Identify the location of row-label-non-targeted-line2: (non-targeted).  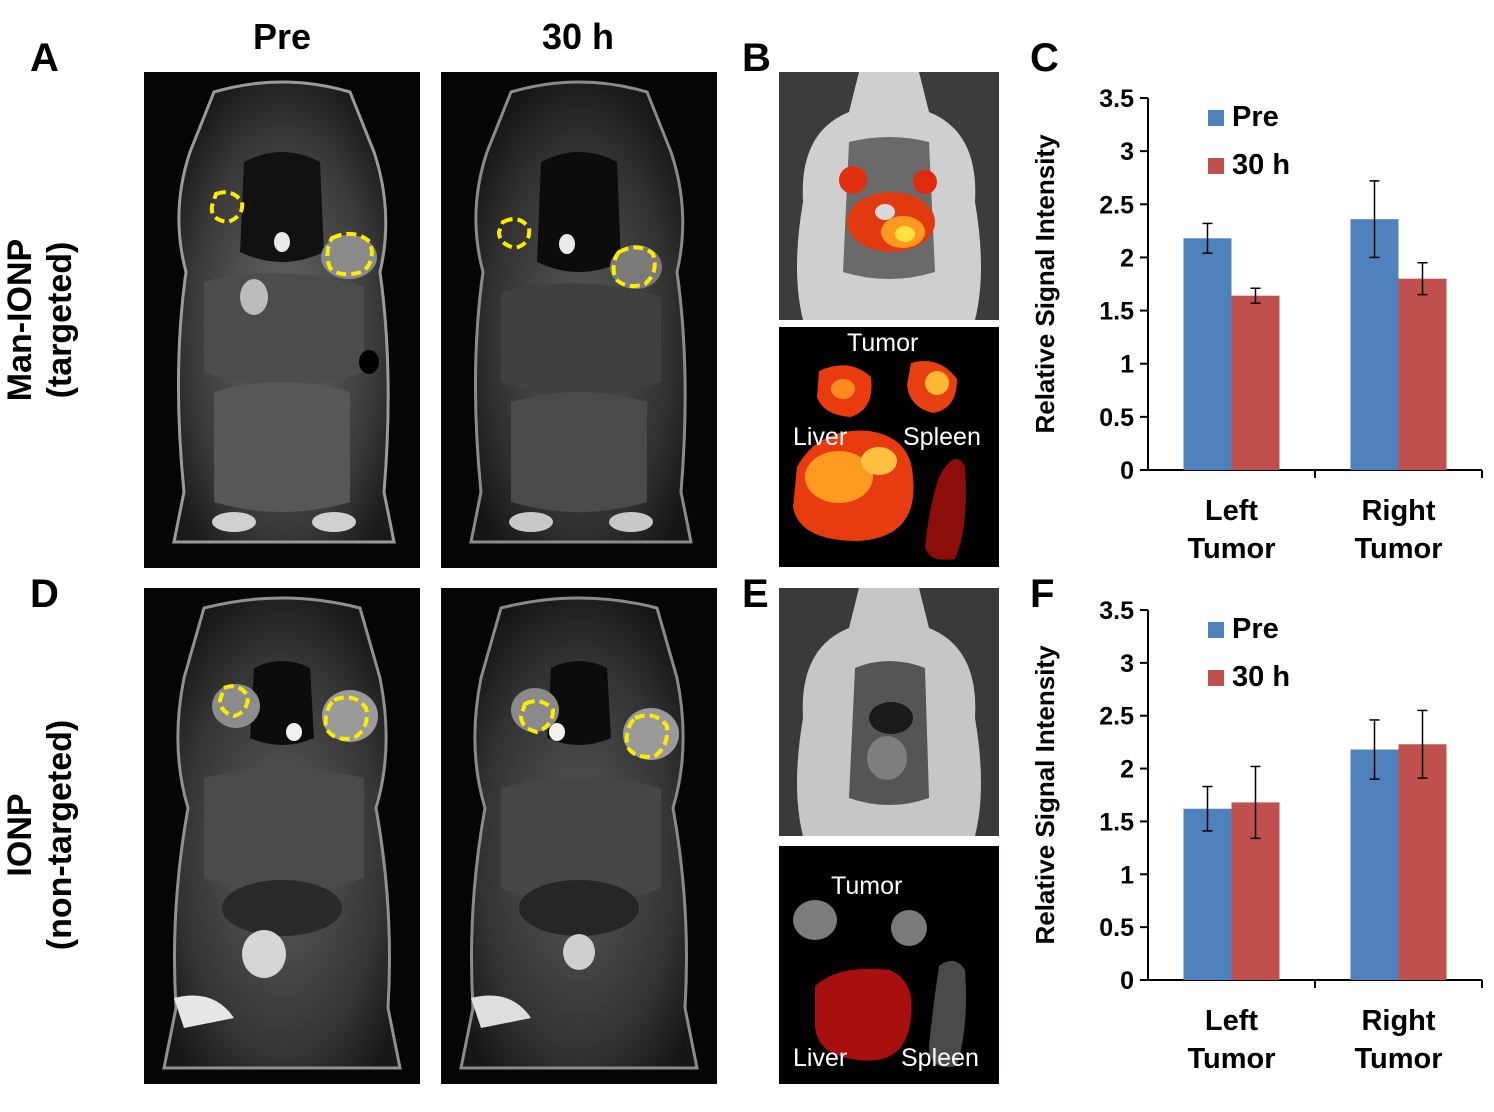
(60, 835).